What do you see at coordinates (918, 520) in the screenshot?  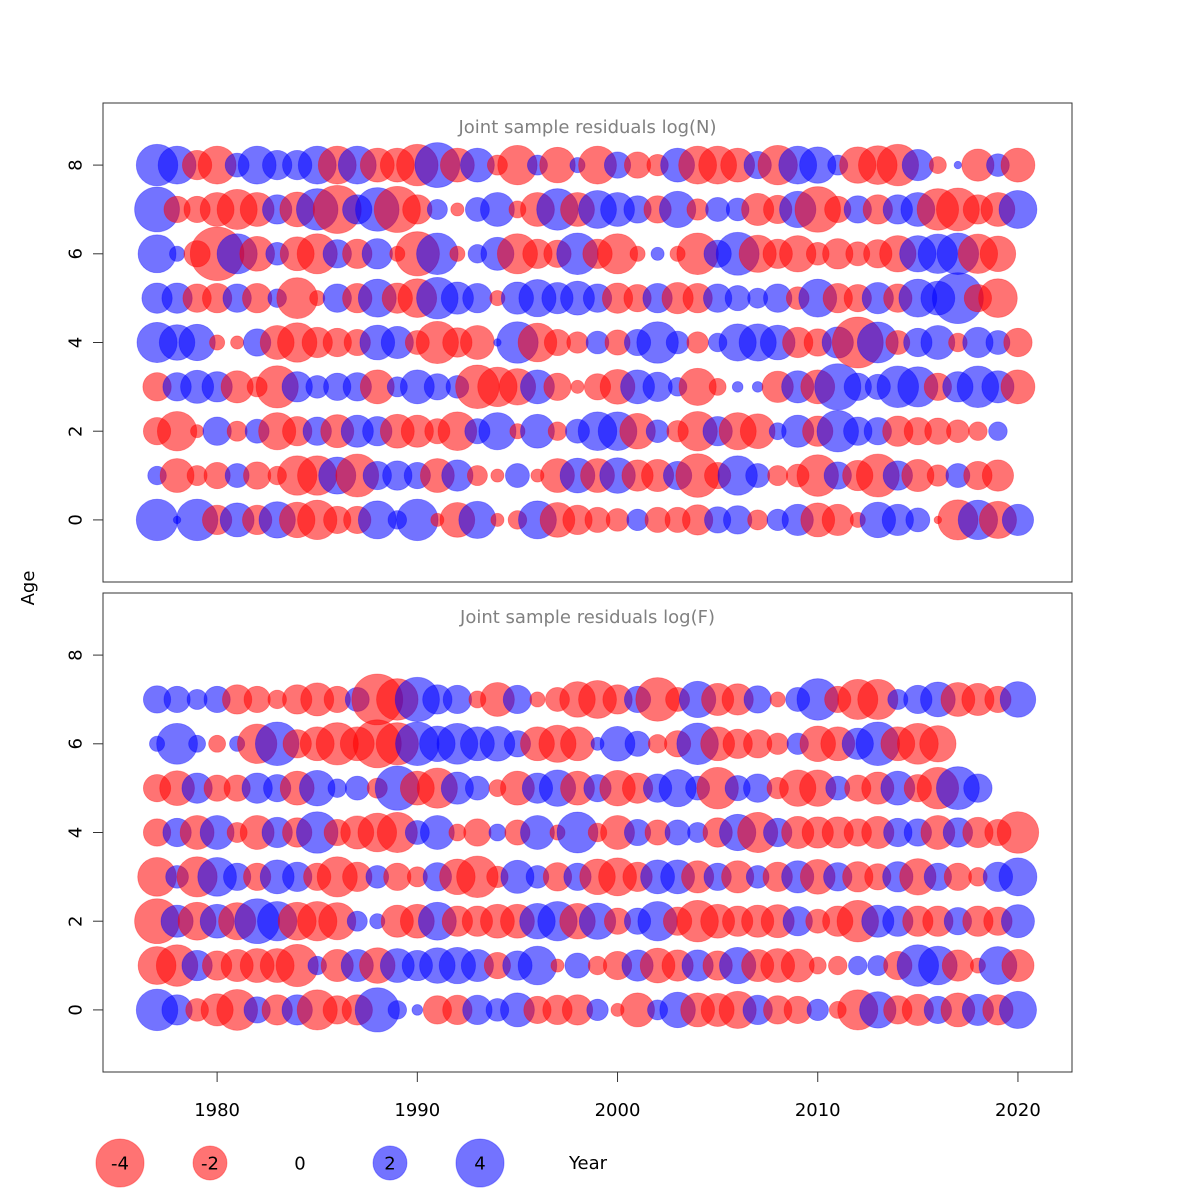 I see `bubble-age0-2015` at bounding box center [918, 520].